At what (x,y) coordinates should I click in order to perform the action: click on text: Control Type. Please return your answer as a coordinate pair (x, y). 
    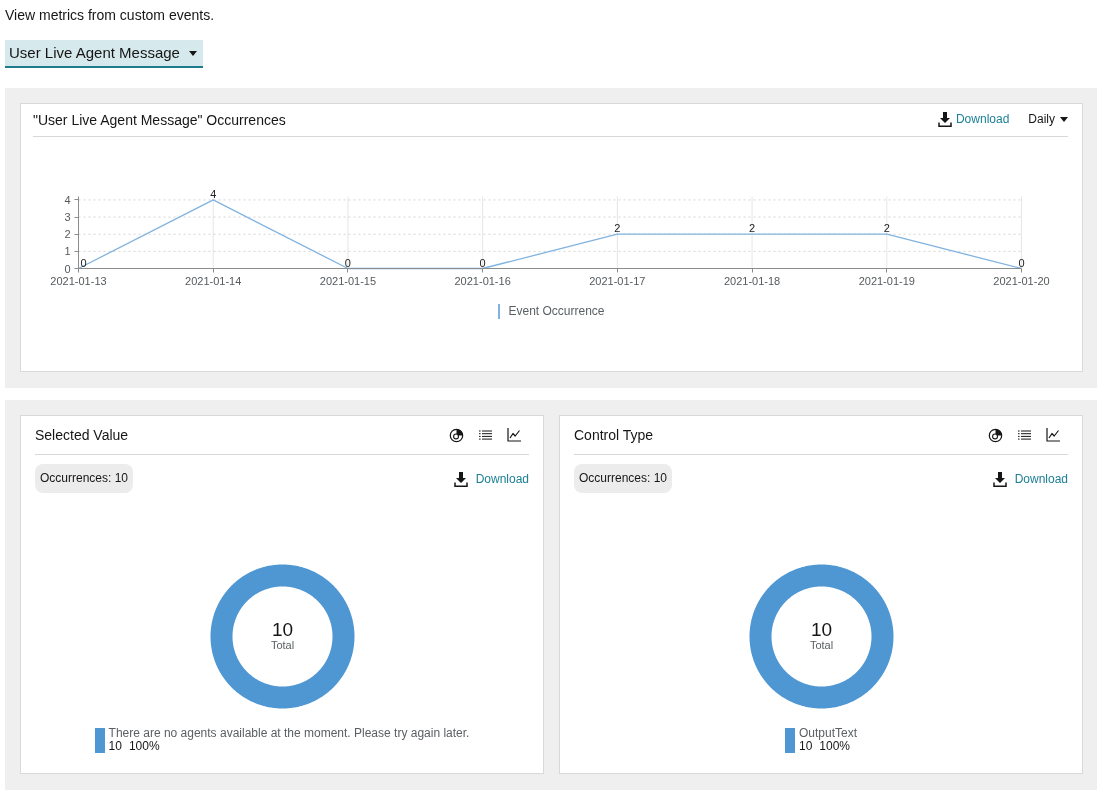
    Looking at the image, I should click on (614, 435).